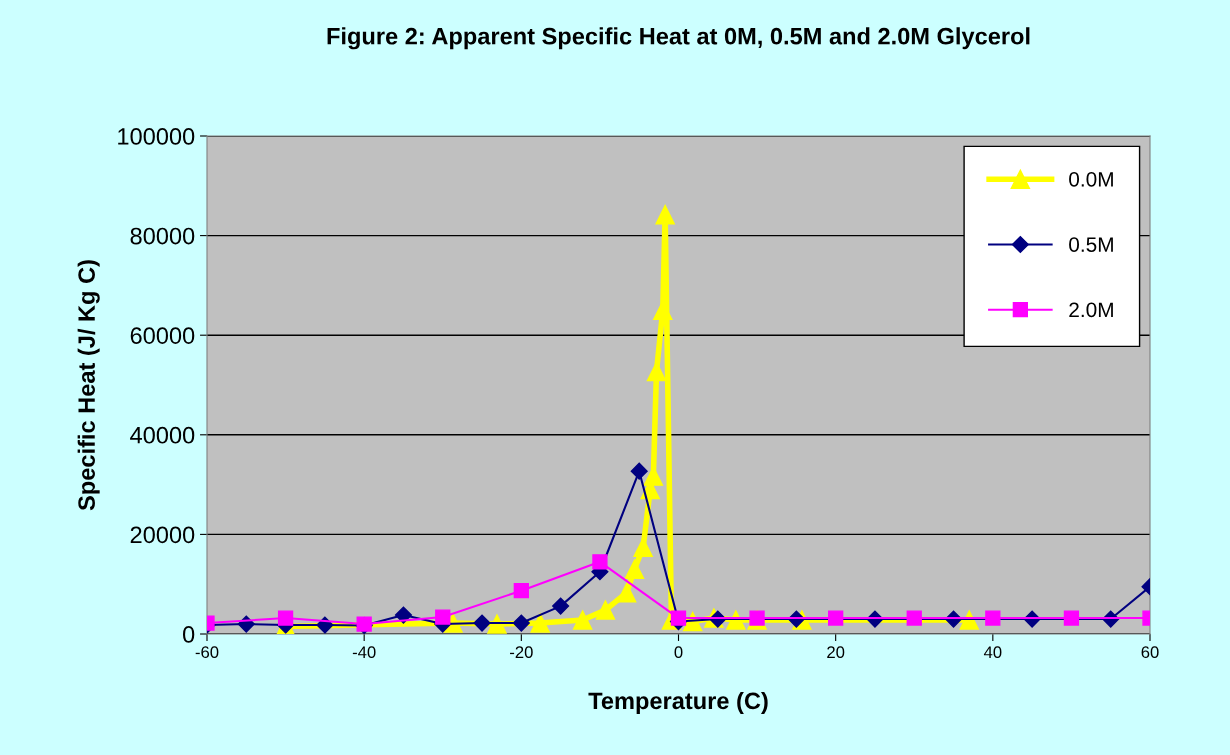  What do you see at coordinates (162, 335) in the screenshot?
I see `y-tick-label: 60000` at bounding box center [162, 335].